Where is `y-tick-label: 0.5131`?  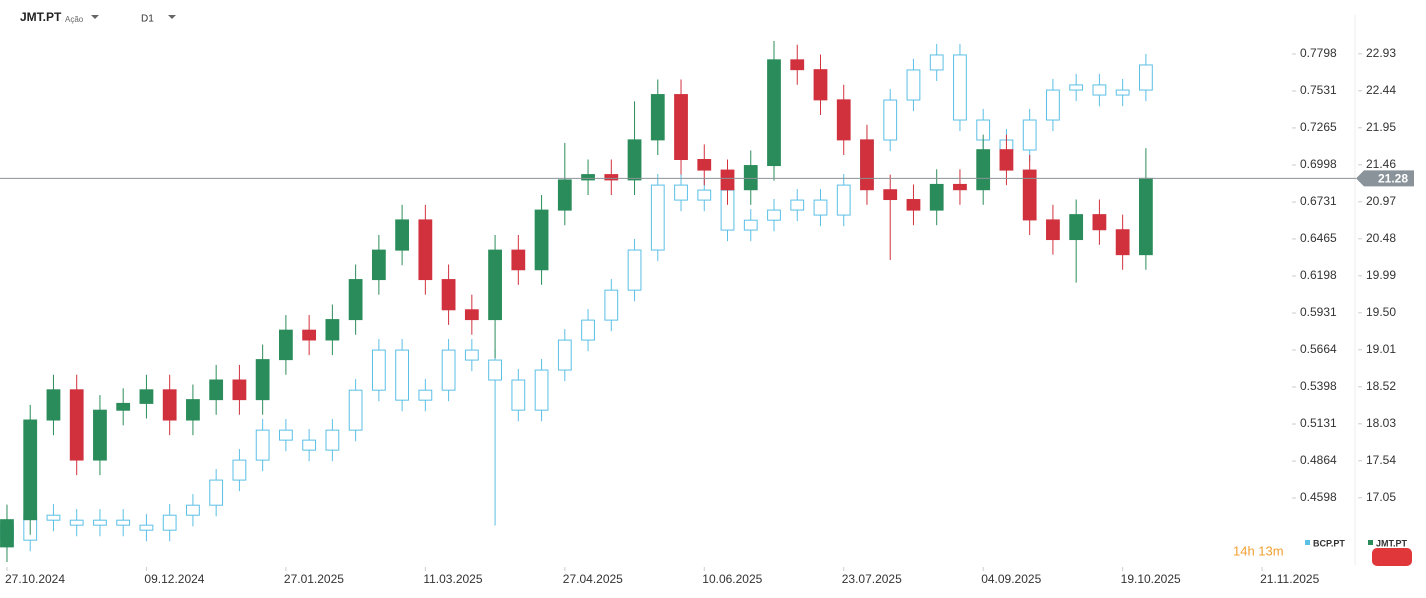
y-tick-label: 0.5131 is located at coordinates (1318, 423).